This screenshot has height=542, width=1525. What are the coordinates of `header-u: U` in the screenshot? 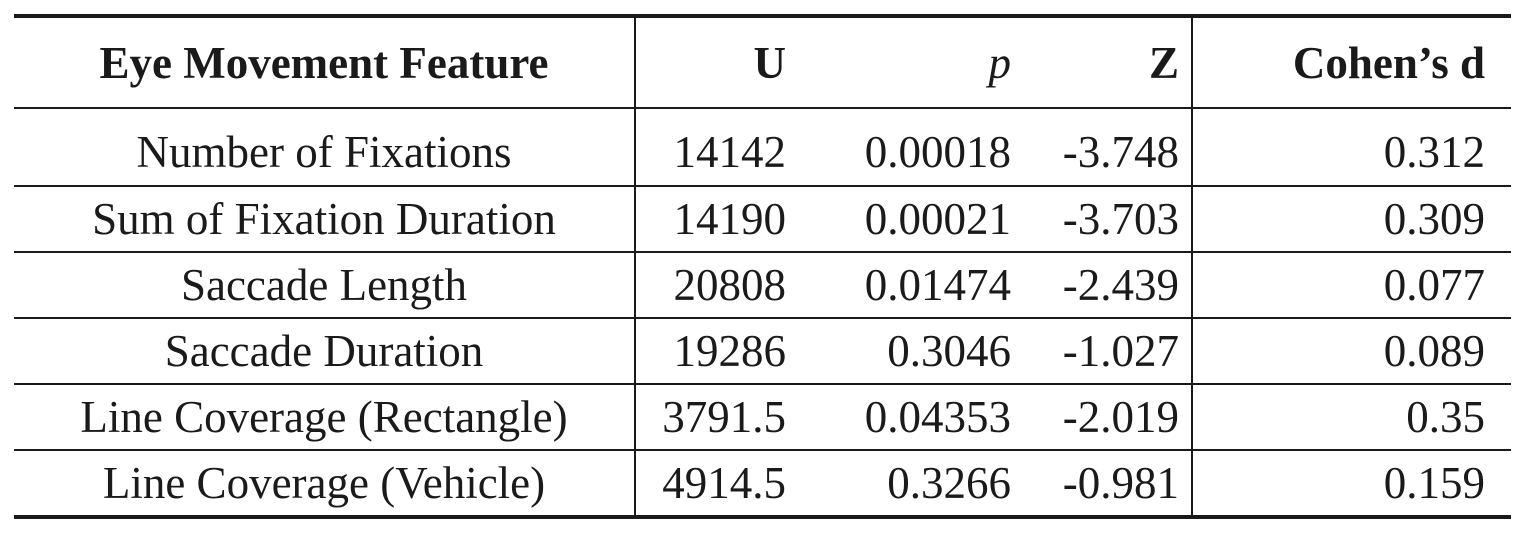 It's located at (717, 62).